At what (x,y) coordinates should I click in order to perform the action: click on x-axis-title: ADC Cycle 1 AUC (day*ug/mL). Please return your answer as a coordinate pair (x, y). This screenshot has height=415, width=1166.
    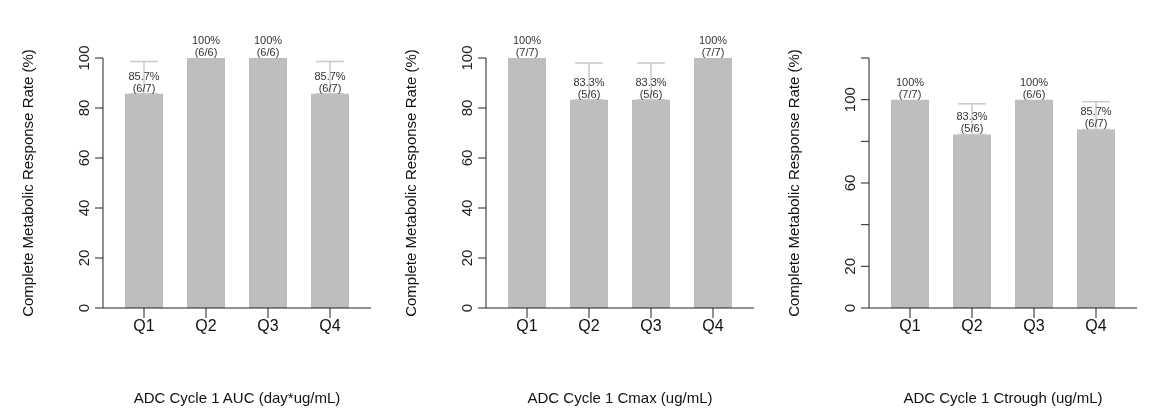
    Looking at the image, I should click on (237, 397).